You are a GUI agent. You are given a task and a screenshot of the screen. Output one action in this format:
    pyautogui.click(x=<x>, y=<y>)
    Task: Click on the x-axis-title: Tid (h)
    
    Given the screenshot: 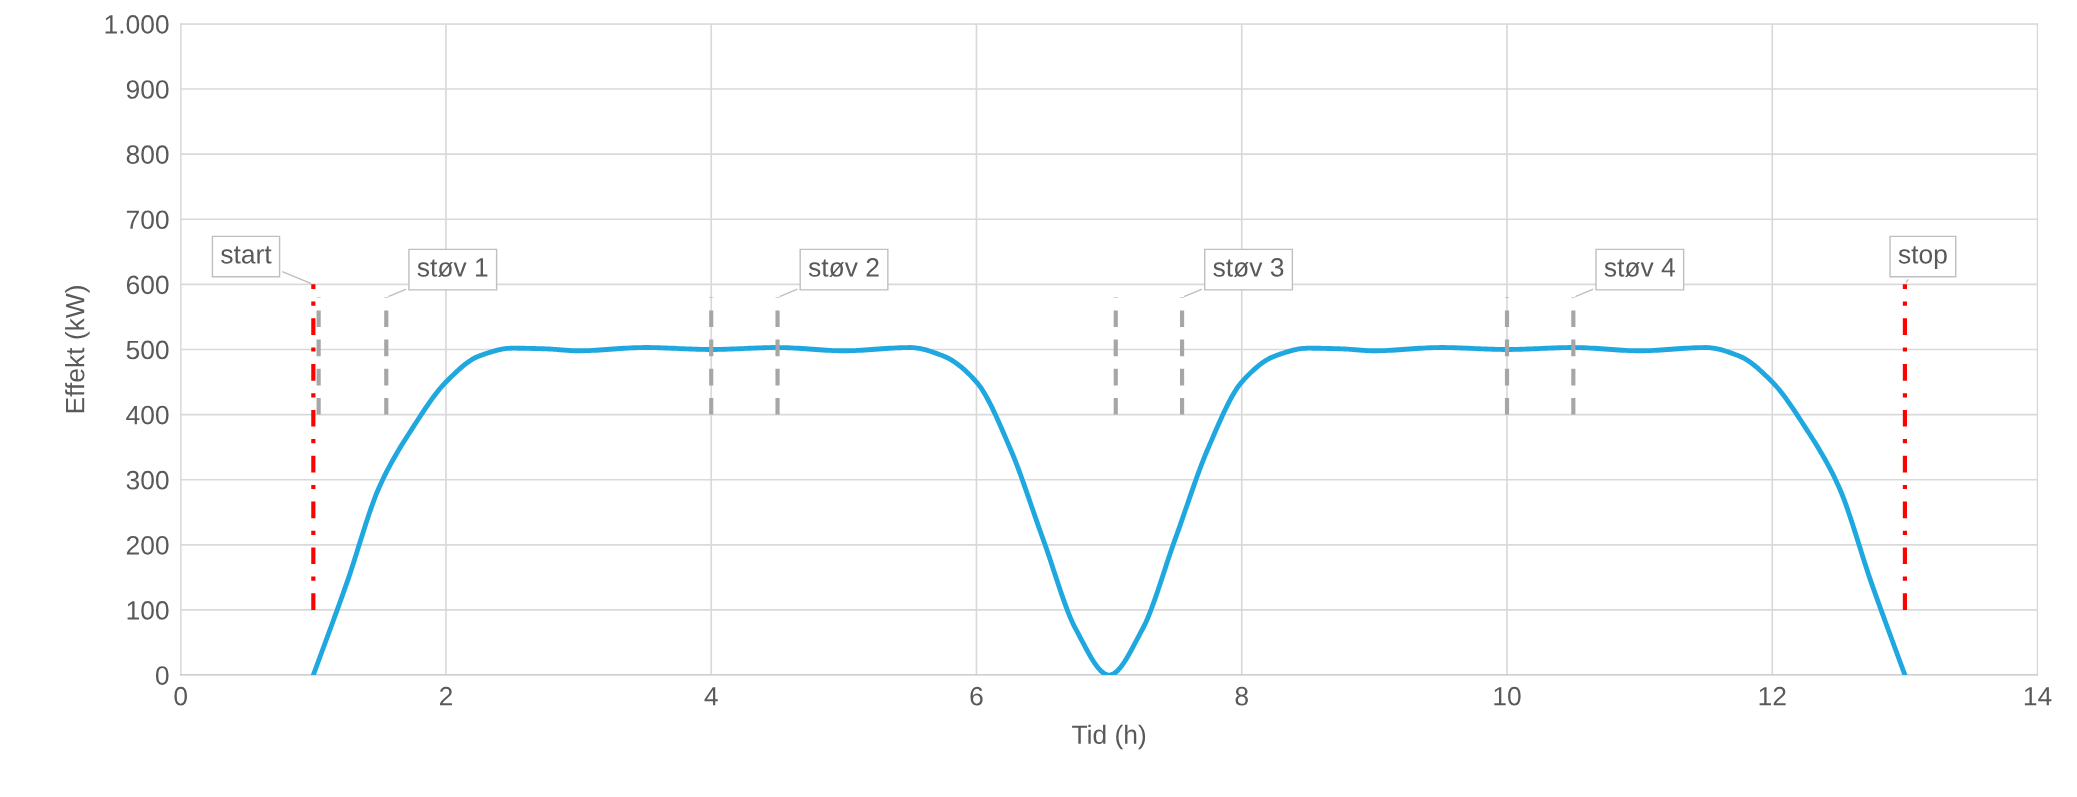 What is the action you would take?
    pyautogui.click(x=1109, y=737)
    